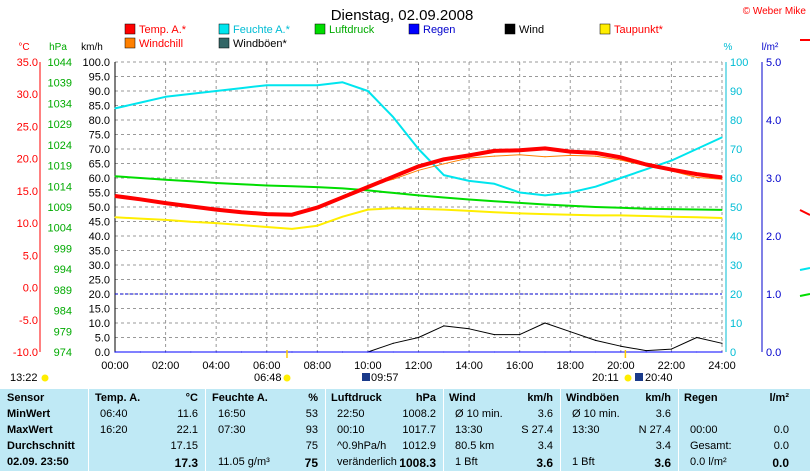  Describe the element at coordinates (722, 366) in the screenshot. I see `time-tick-12: 24:00` at that location.